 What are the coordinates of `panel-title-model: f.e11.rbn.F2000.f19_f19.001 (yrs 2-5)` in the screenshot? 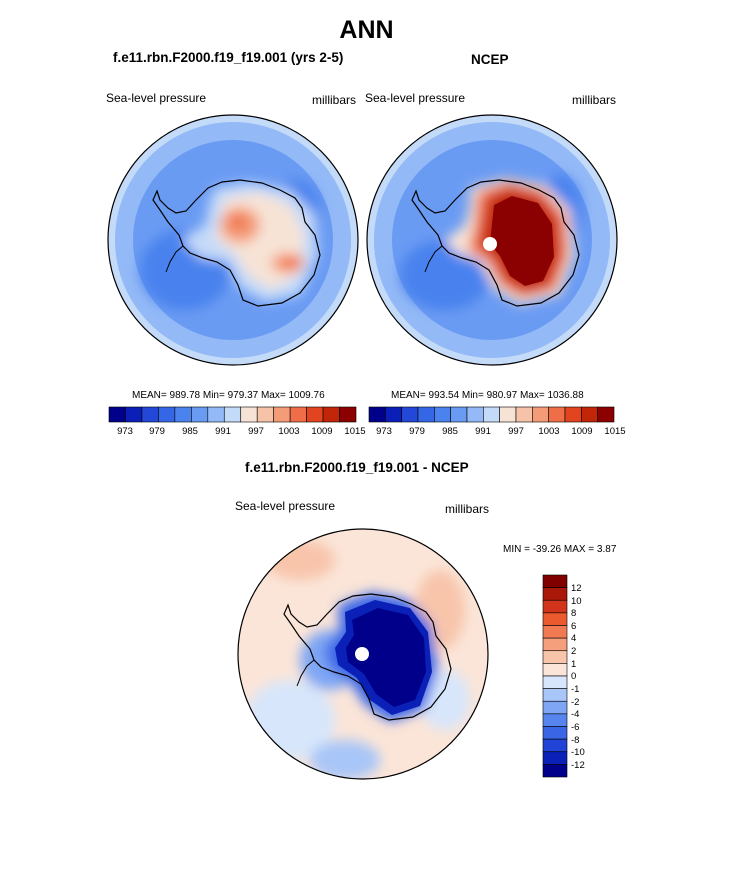 It's located at (228, 57).